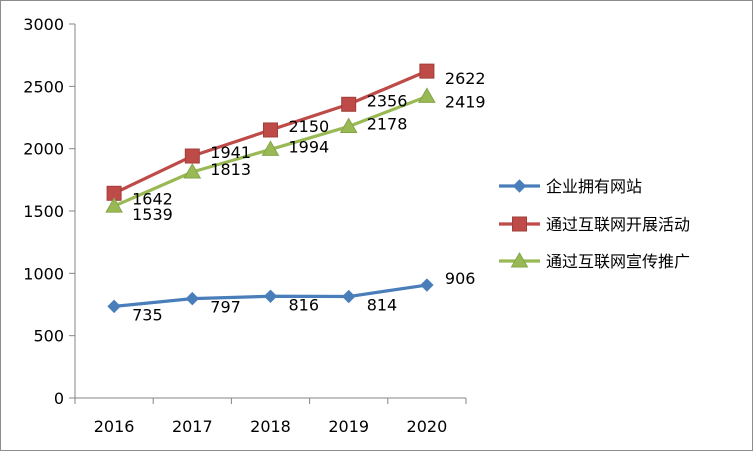 The image size is (753, 451). What do you see at coordinates (43, 211) in the screenshot?
I see `y-tick-label: 1500` at bounding box center [43, 211].